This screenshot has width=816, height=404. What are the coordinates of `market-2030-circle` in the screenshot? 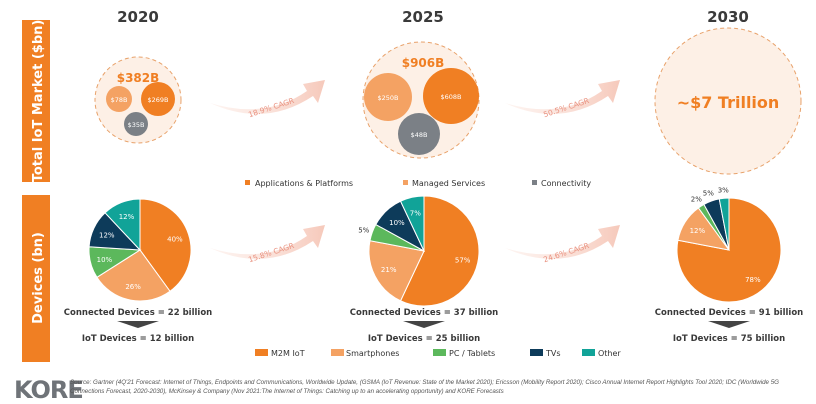 It's located at (728, 101).